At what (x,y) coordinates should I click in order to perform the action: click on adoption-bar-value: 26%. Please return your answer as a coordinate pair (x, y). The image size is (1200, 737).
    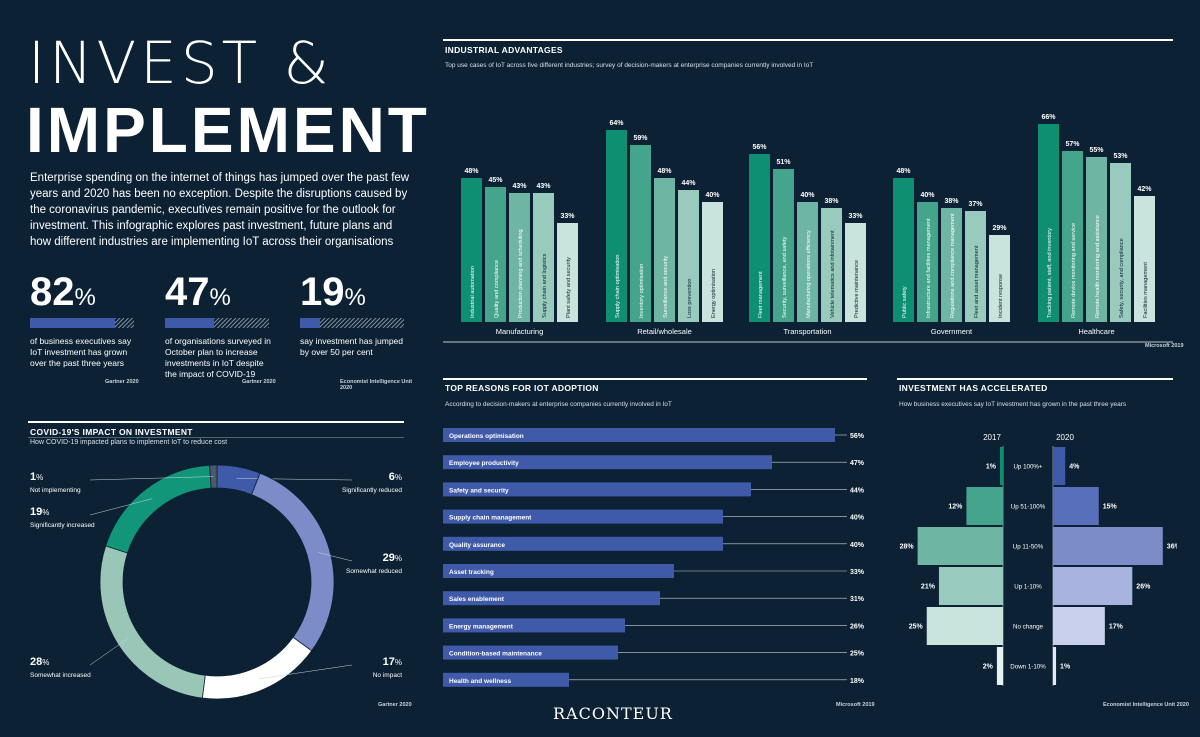
    Looking at the image, I should click on (857, 626).